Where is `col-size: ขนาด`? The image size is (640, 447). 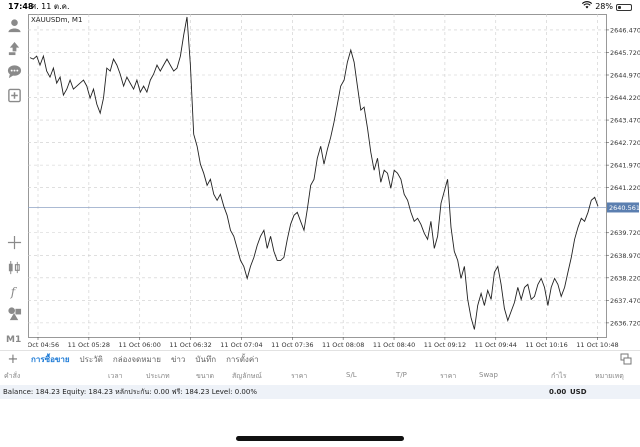
col-size: ขนาด is located at coordinates (205, 376).